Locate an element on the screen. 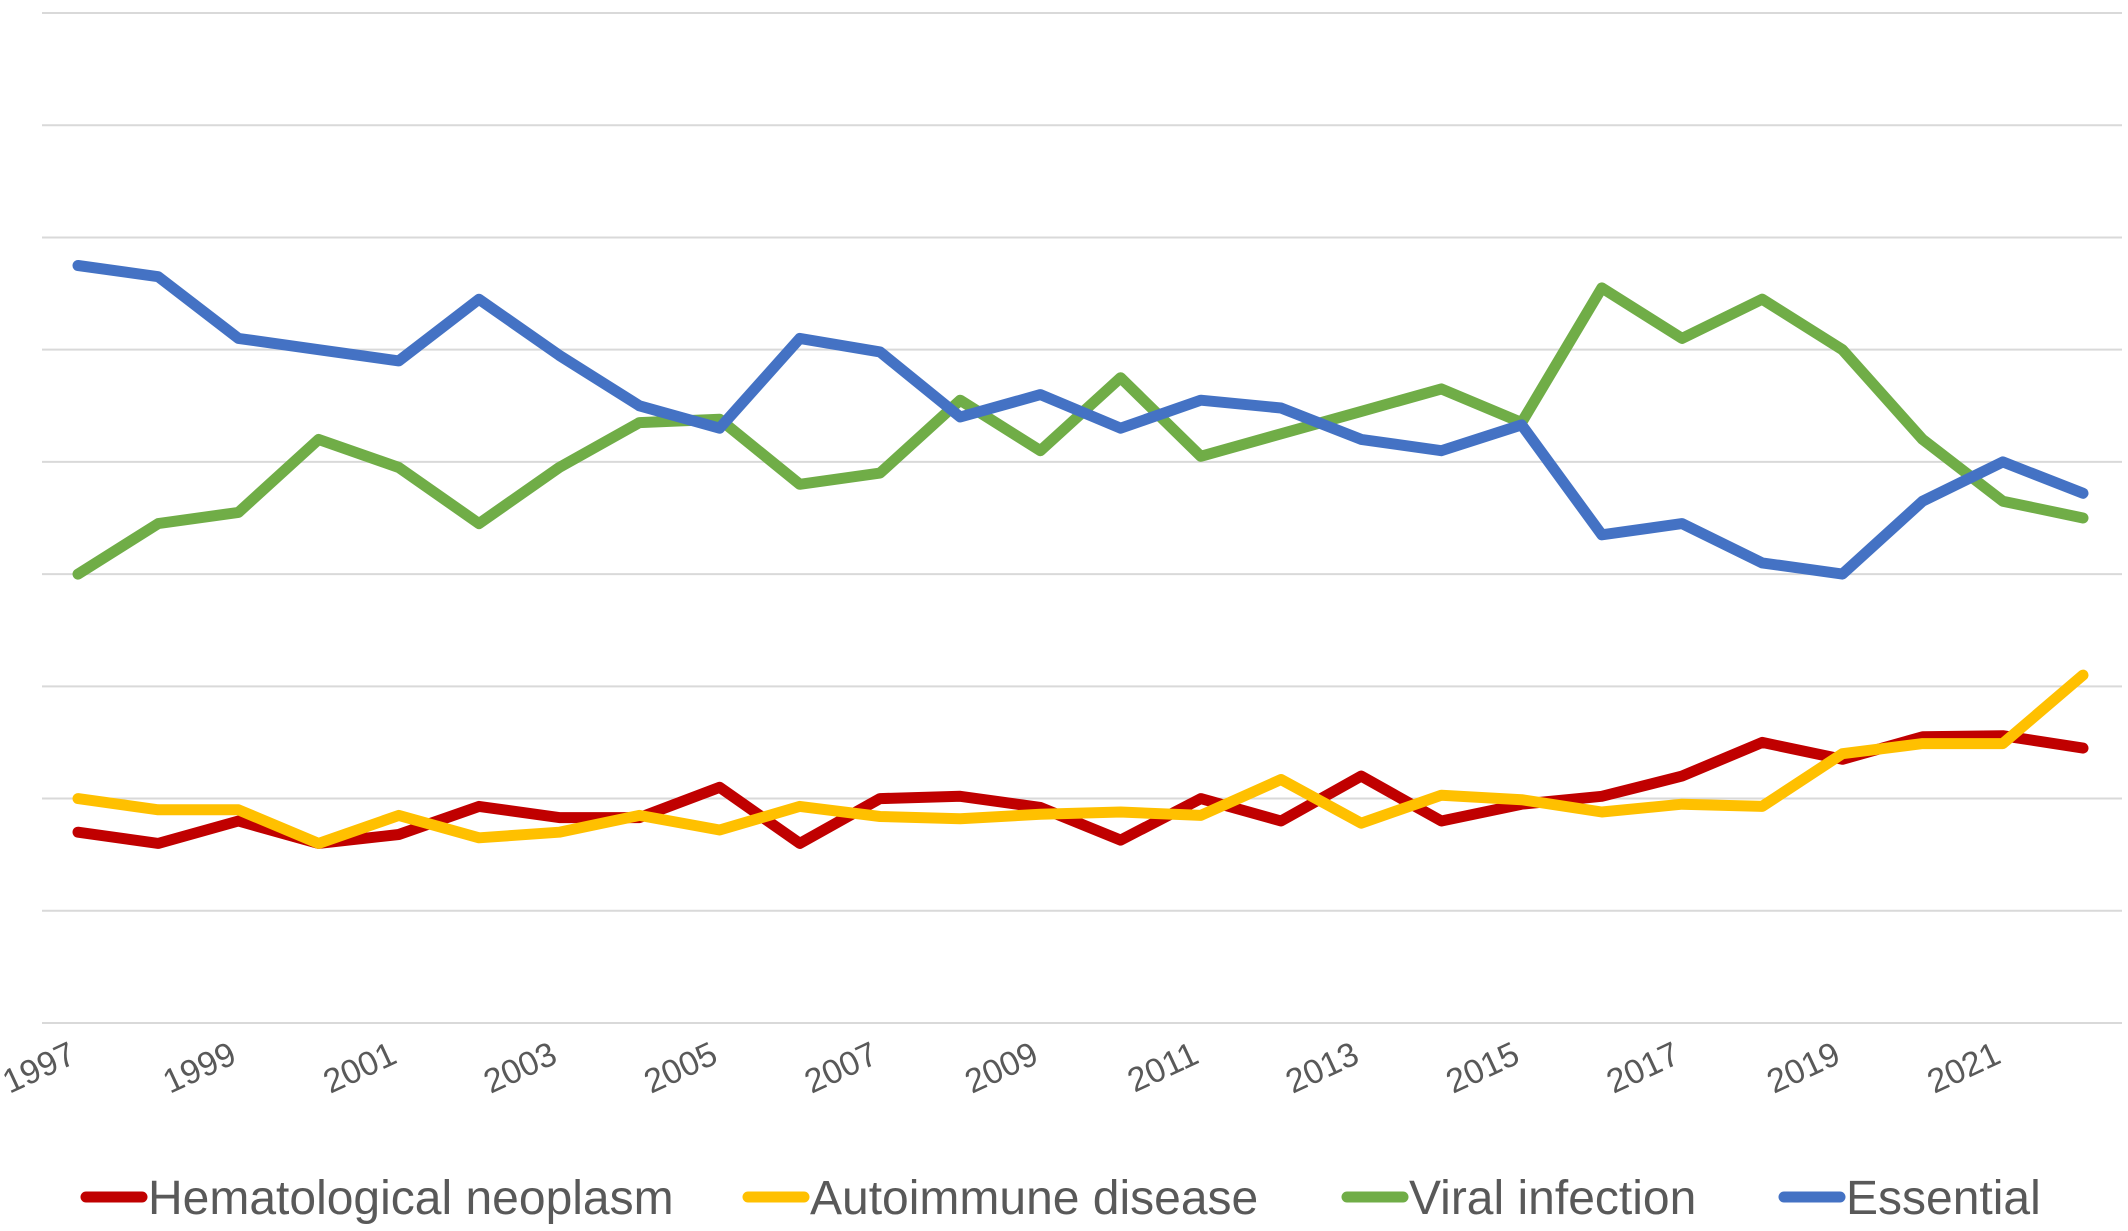  x-tick-label: 2007 is located at coordinates (841, 1068).